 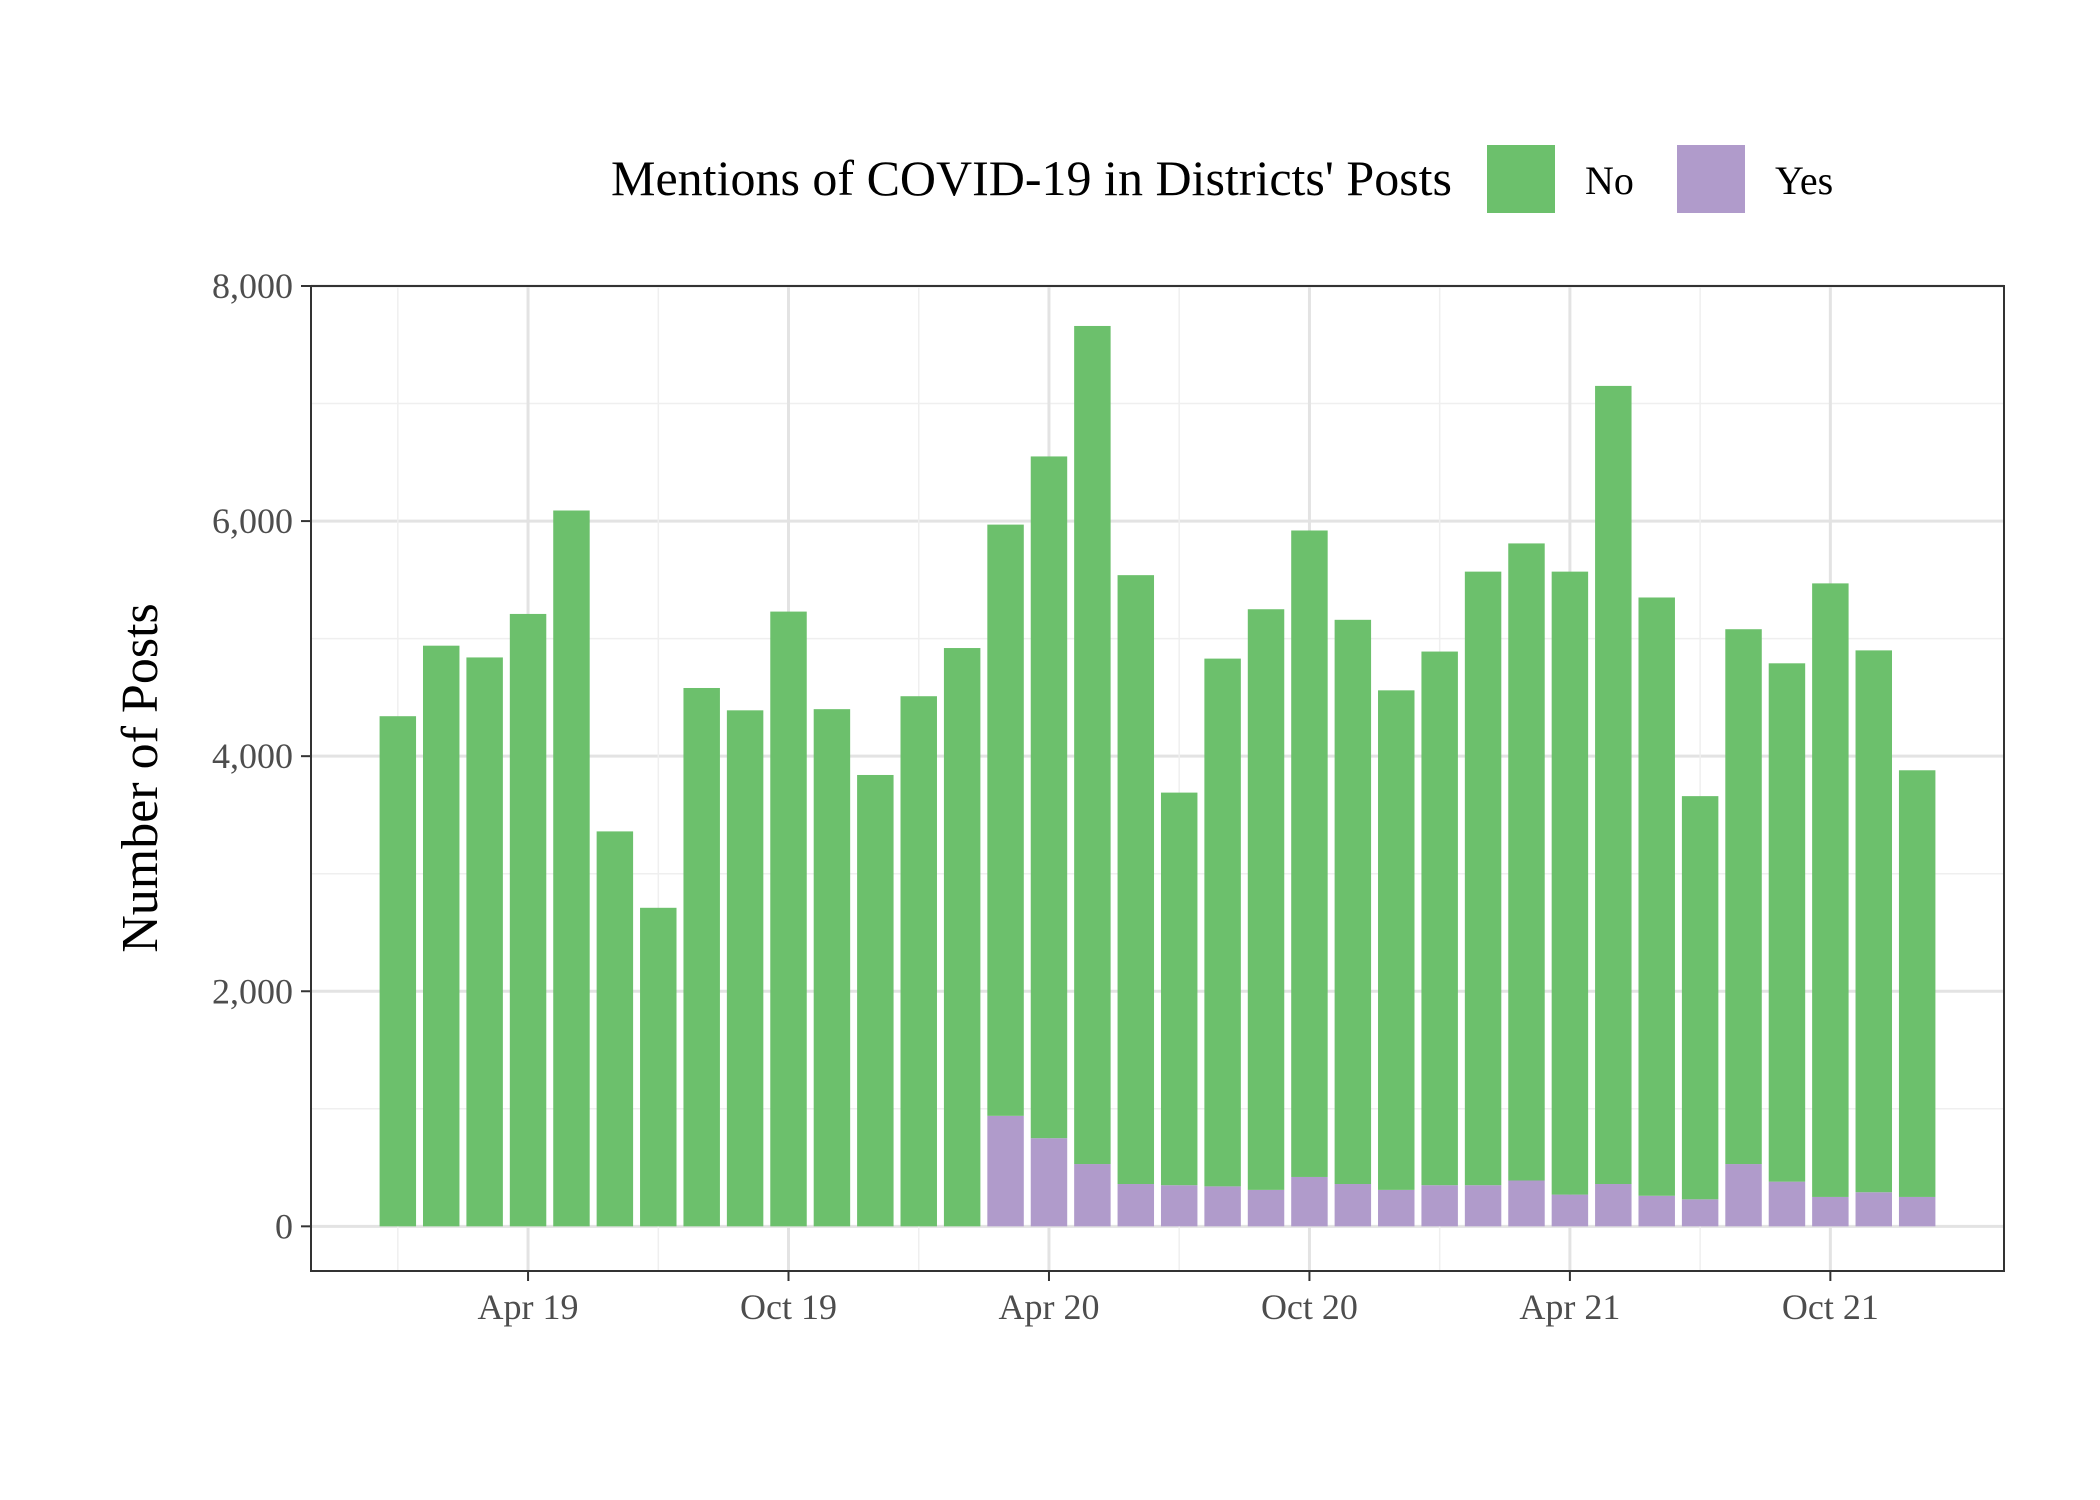 I want to click on y-tick-label: 4,000, so click(x=252, y=756).